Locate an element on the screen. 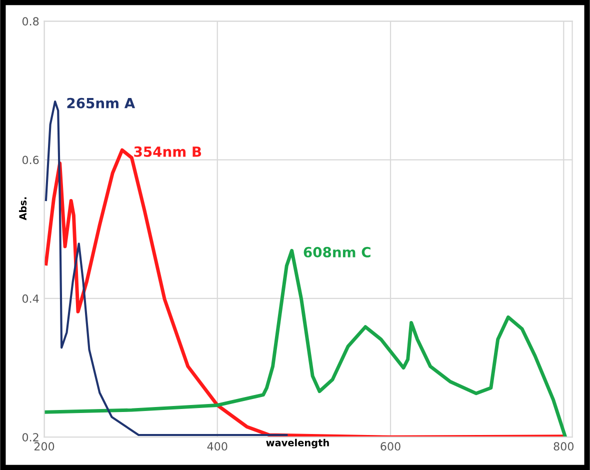 This screenshot has height=470, width=590. series-label: 265nm A is located at coordinates (101, 103).